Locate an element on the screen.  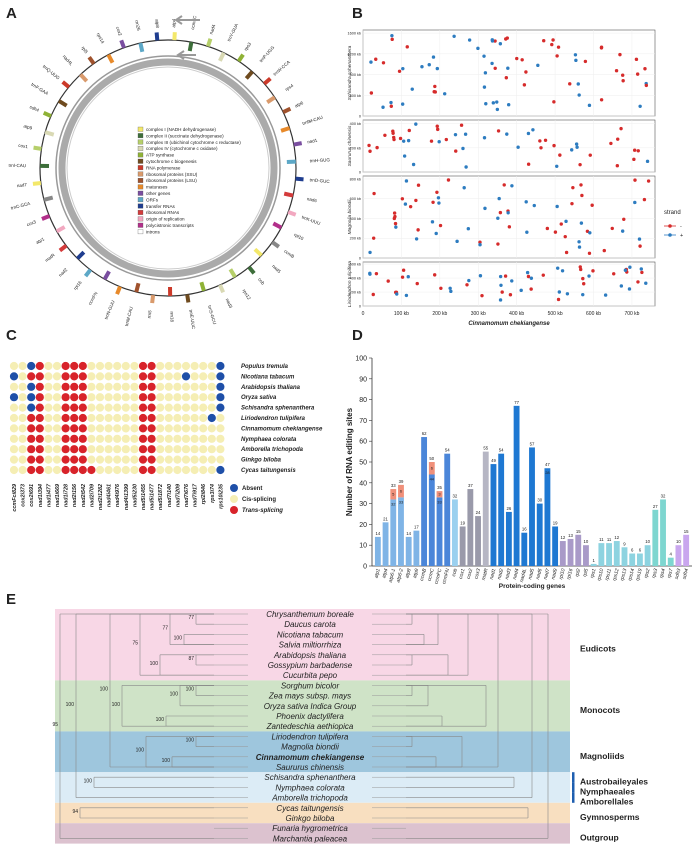
y-tick-label: 200 kb is located at coordinates (355, 293).